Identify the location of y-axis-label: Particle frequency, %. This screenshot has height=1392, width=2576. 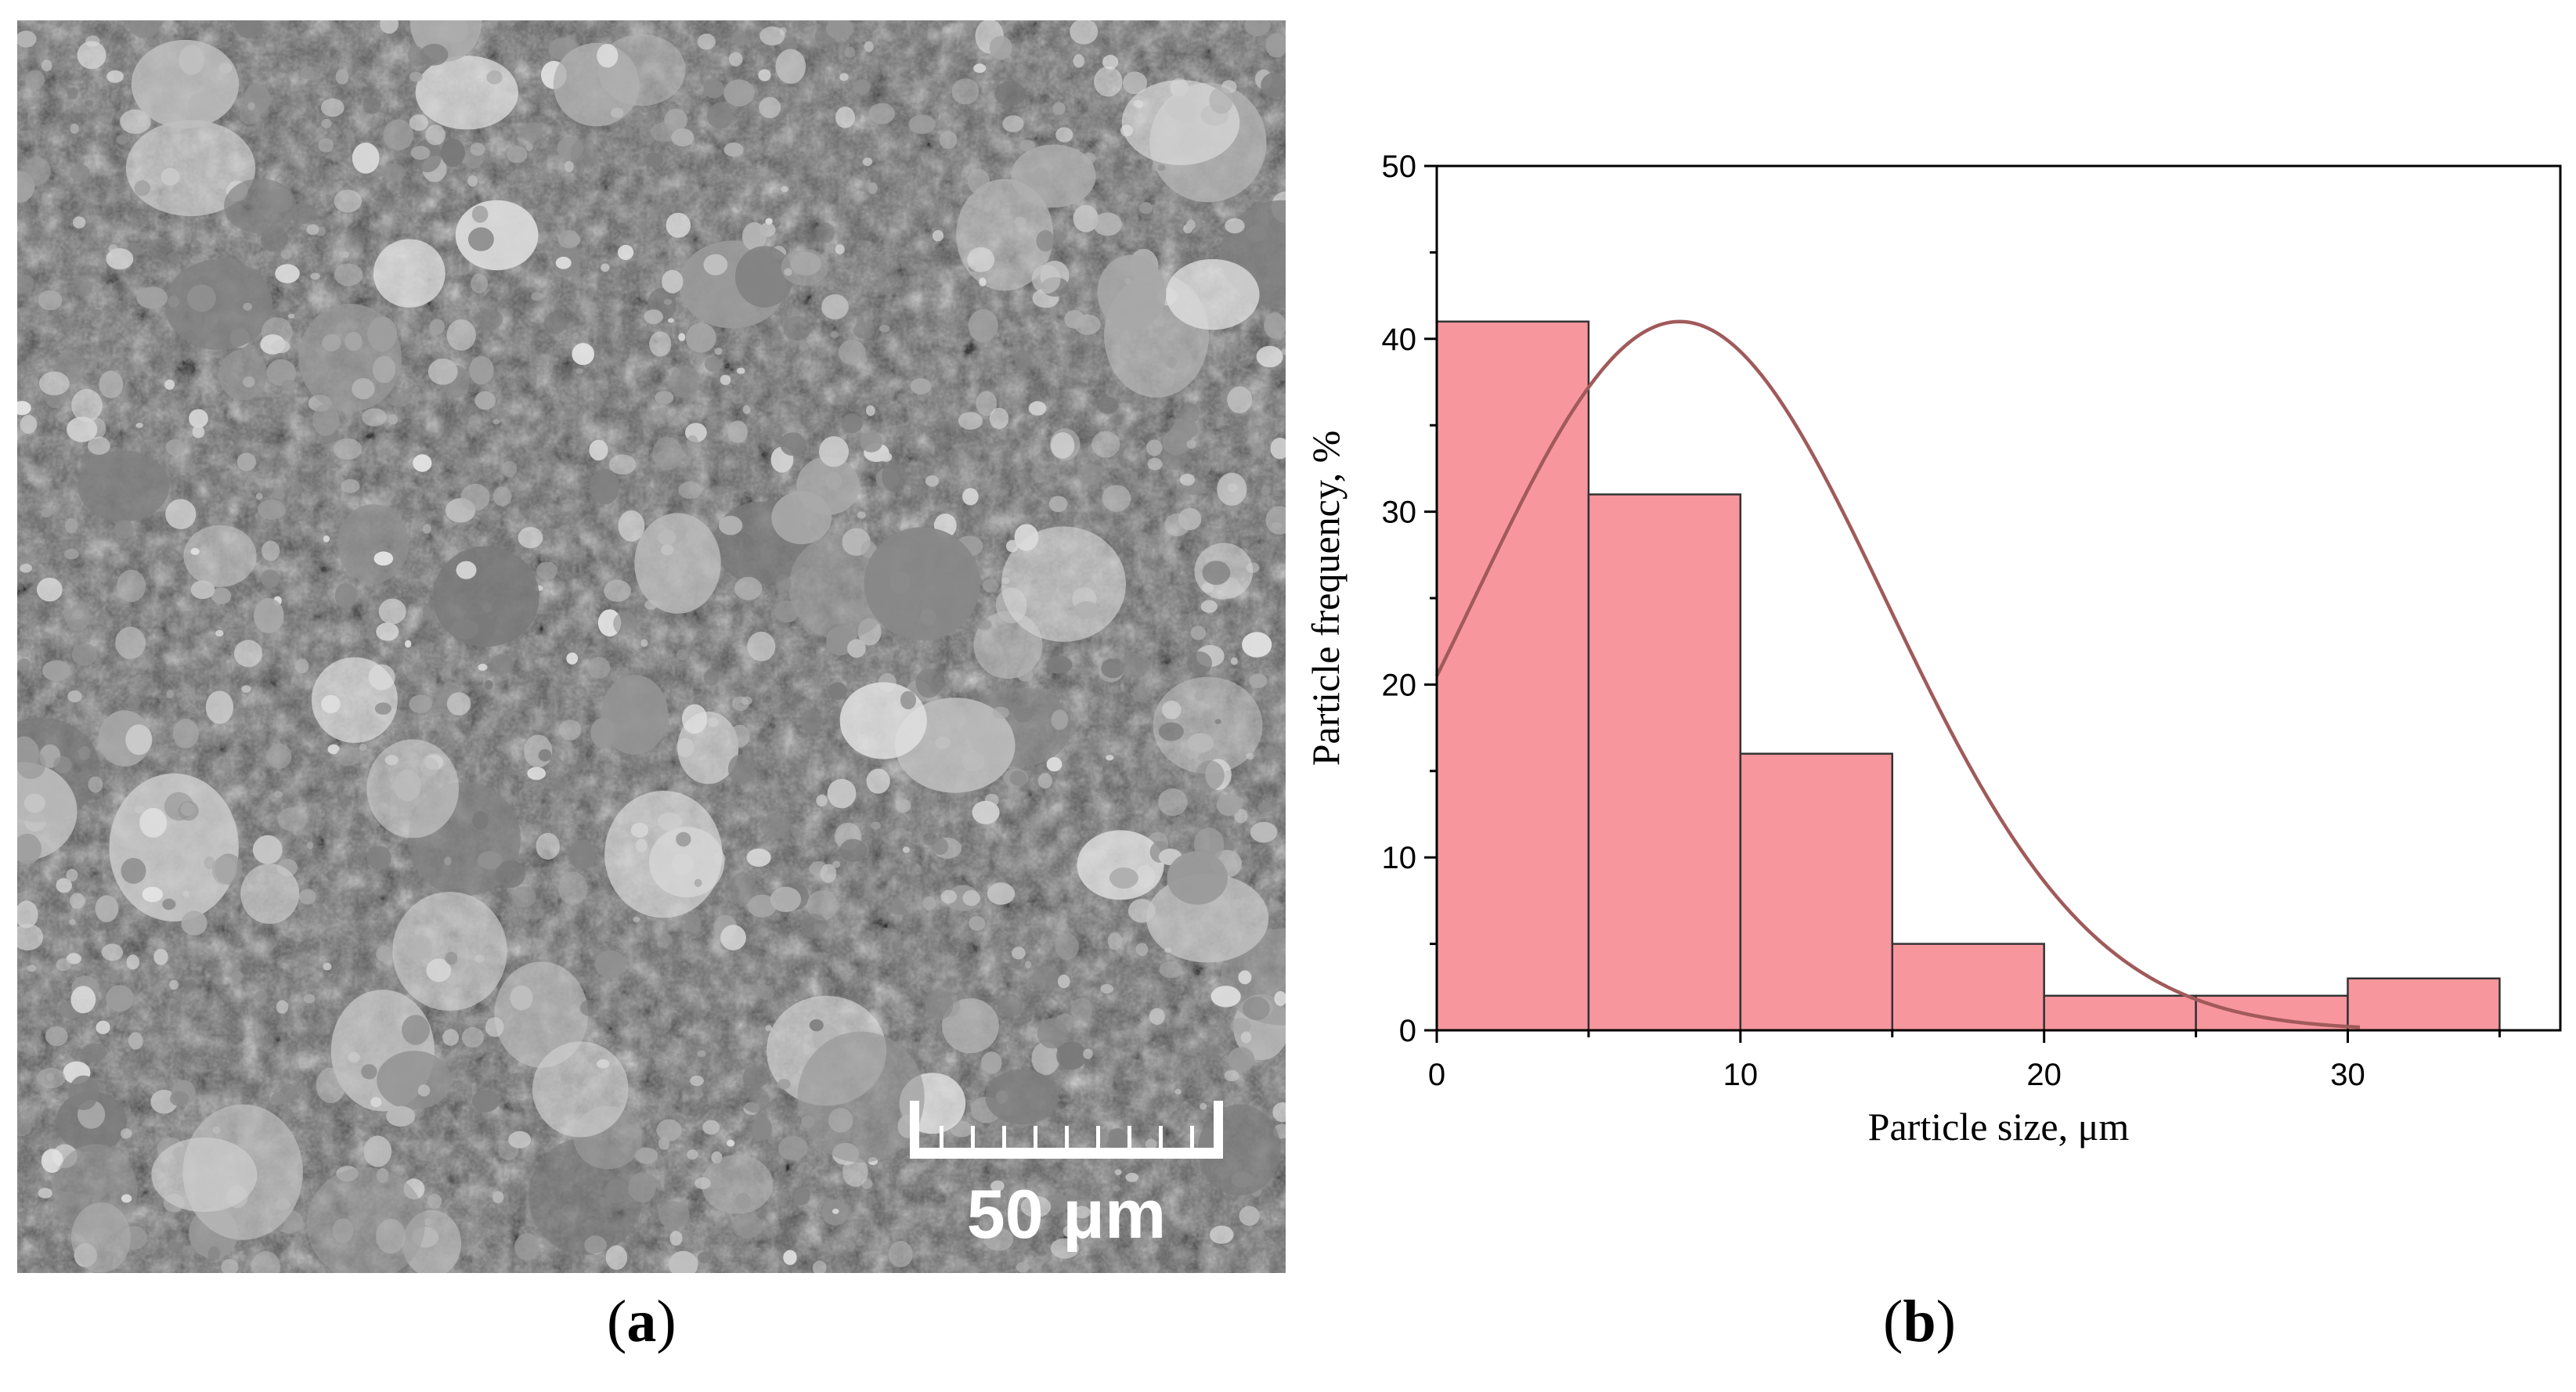
(1326, 598).